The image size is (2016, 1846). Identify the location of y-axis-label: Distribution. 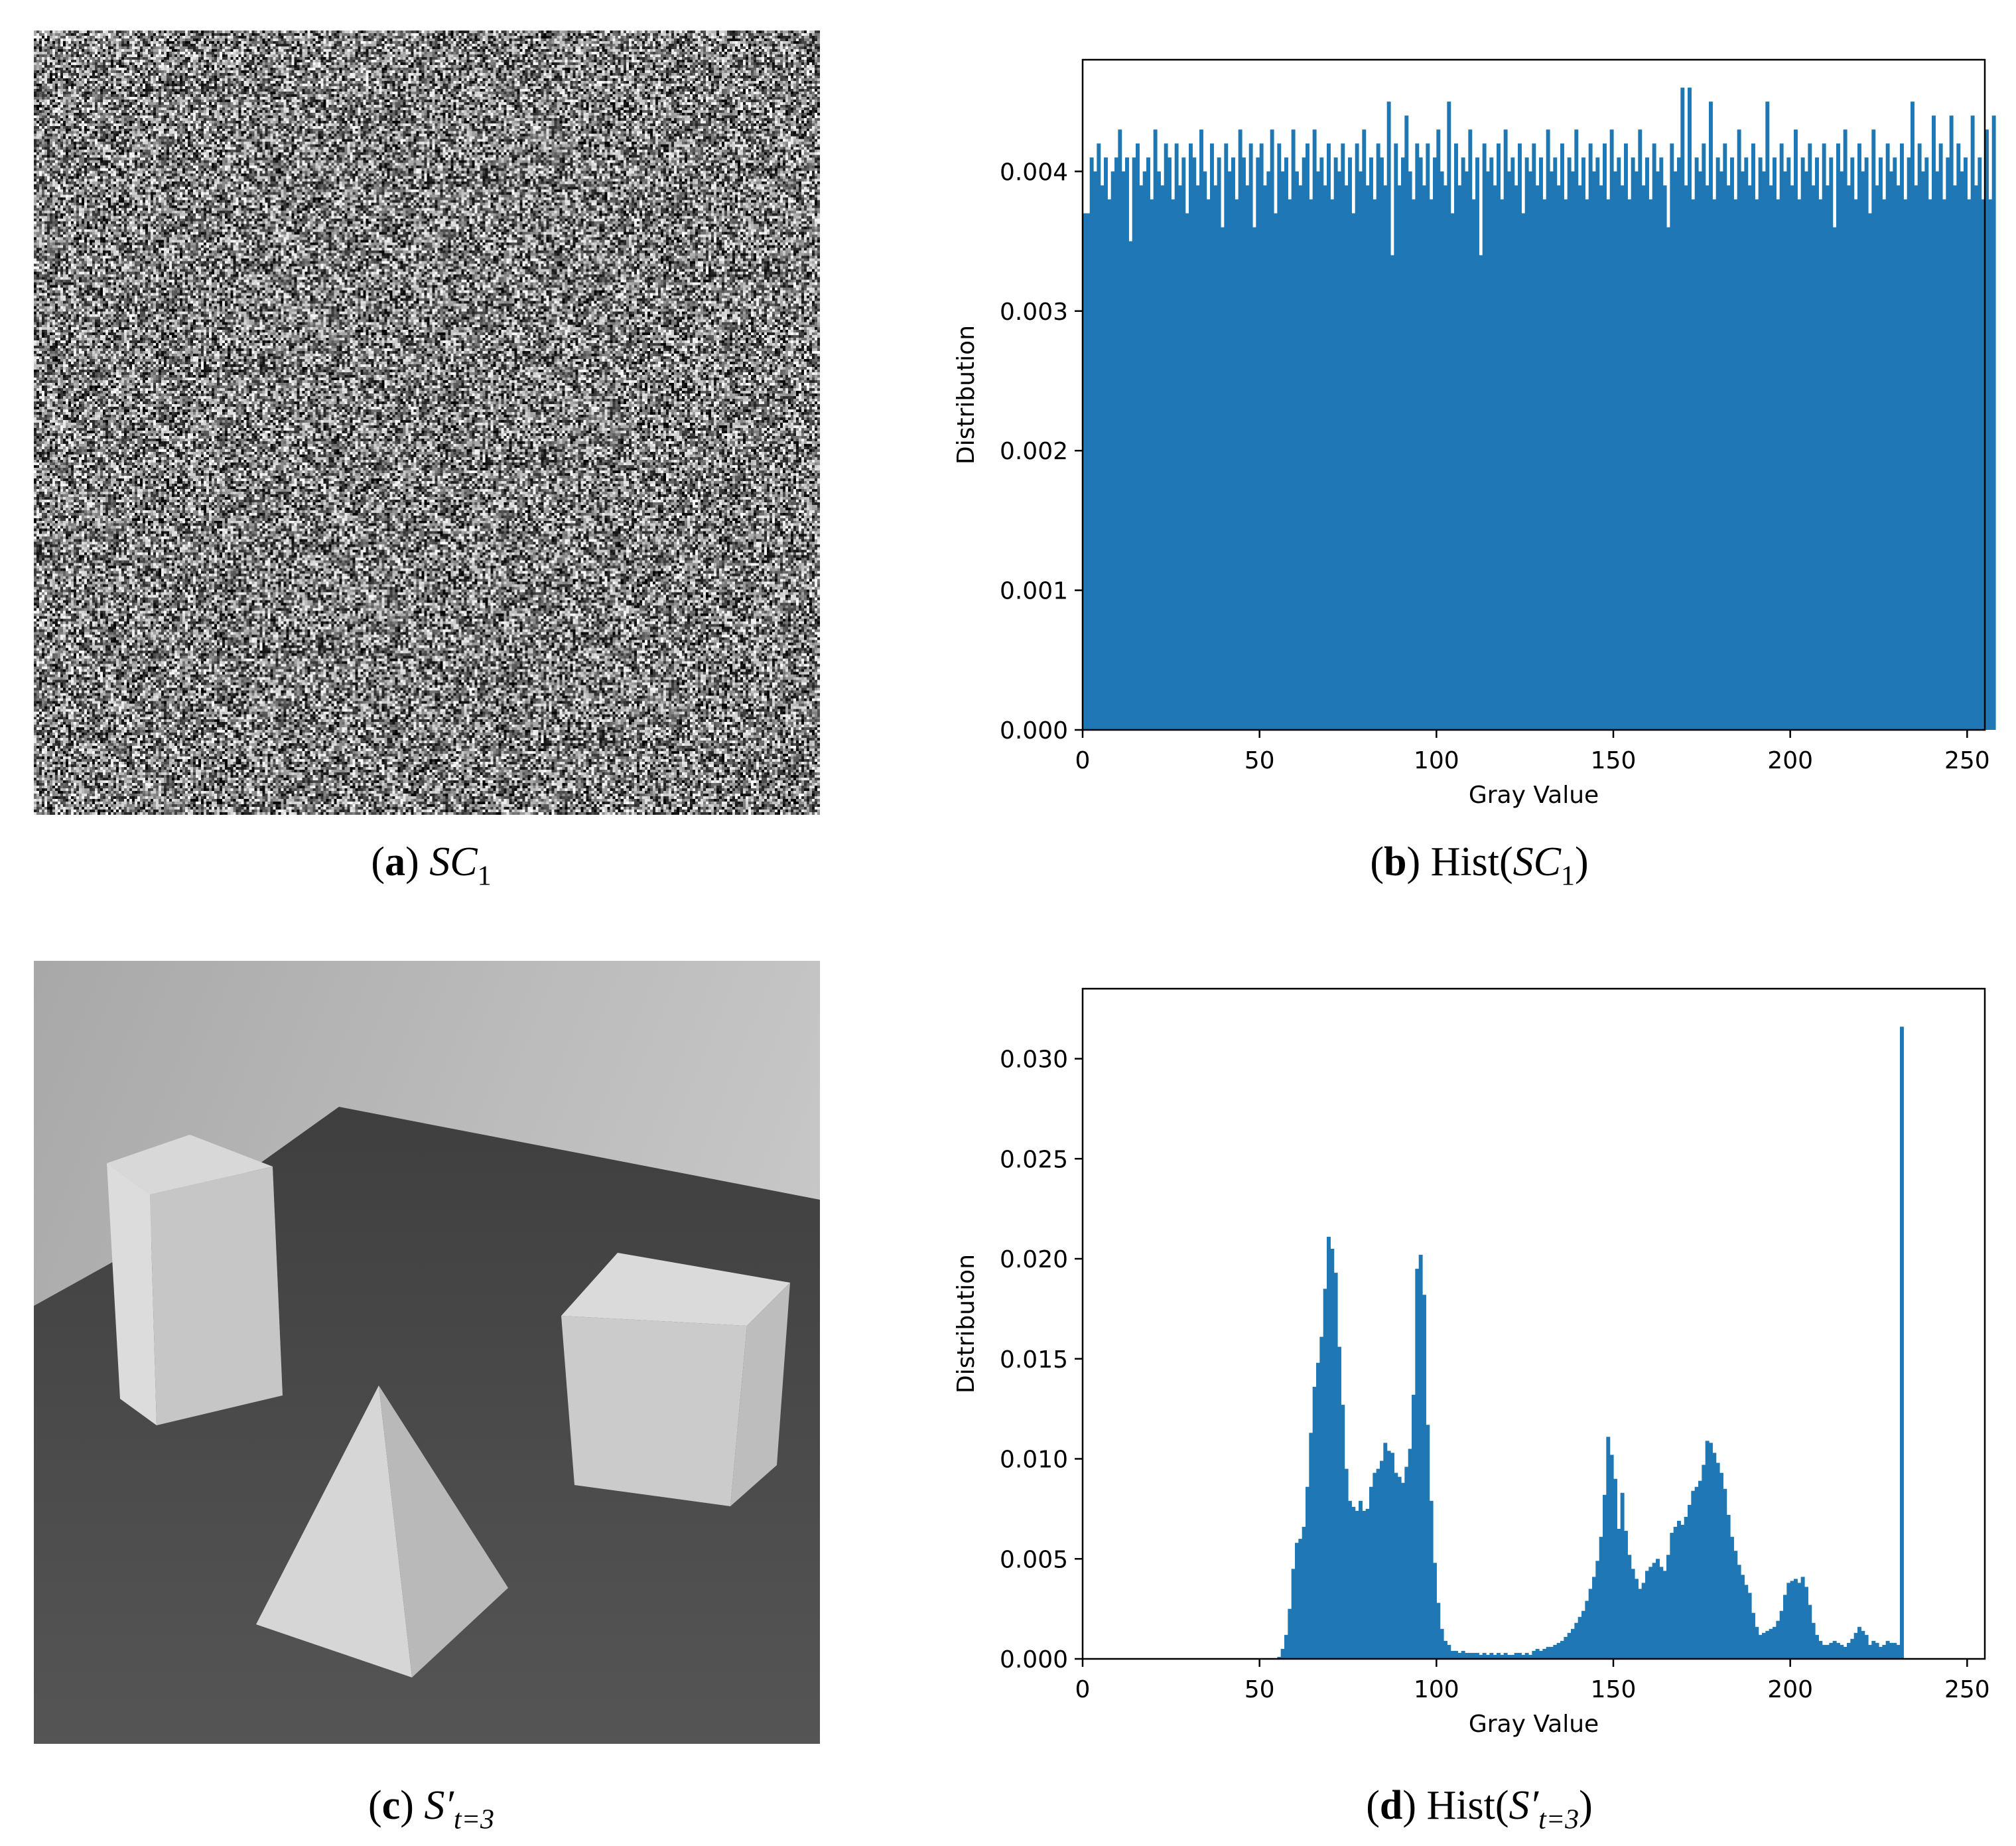
(967, 1323).